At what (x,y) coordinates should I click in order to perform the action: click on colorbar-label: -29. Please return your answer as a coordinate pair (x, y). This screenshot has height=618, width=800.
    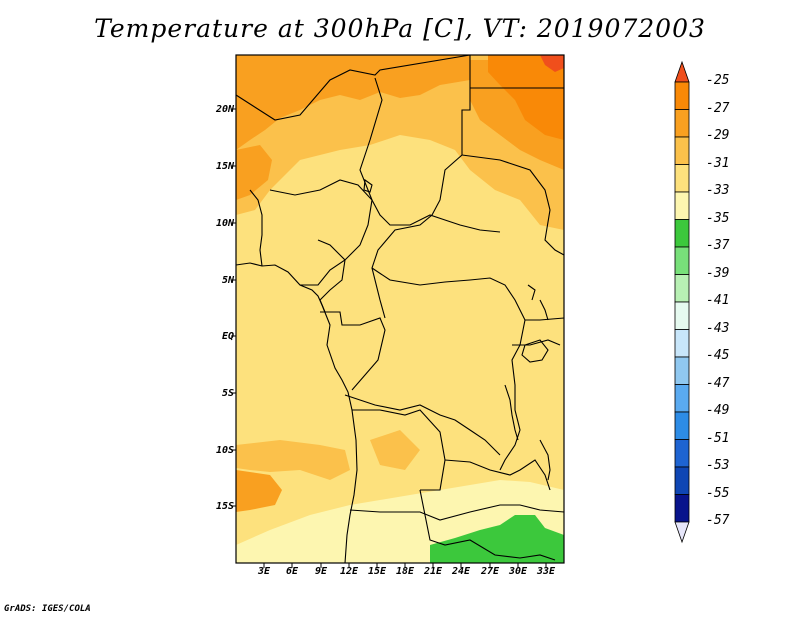
    Looking at the image, I should click on (718, 135).